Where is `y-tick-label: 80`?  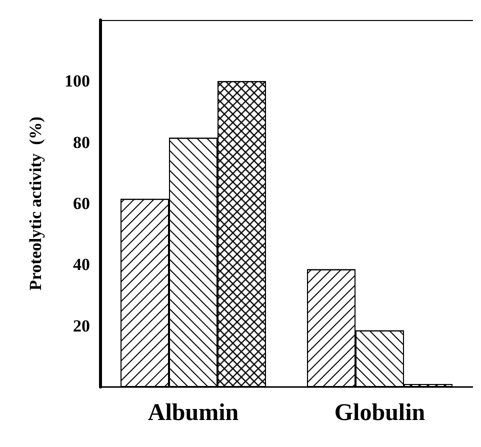 y-tick-label: 80 is located at coordinates (81, 142).